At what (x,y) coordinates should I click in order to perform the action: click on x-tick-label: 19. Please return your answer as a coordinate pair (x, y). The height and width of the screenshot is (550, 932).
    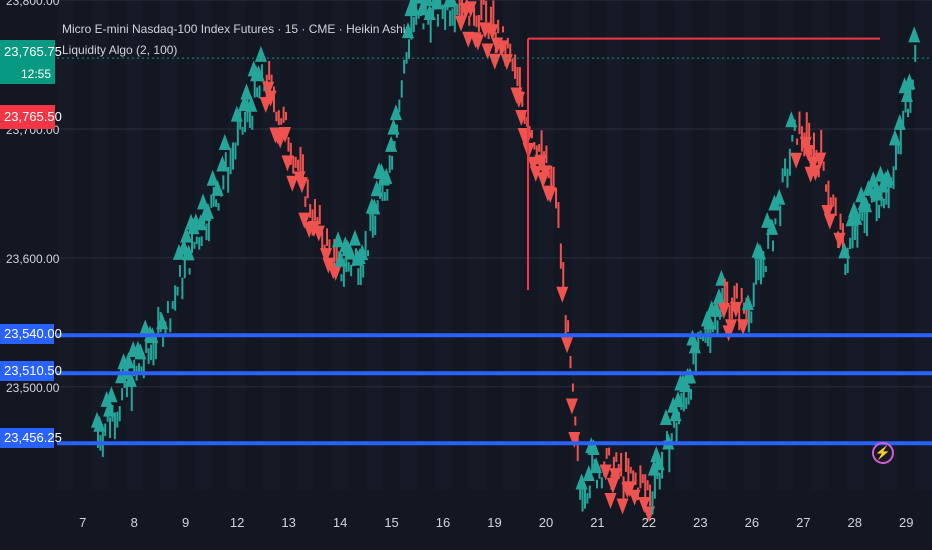
    Looking at the image, I should click on (494, 522).